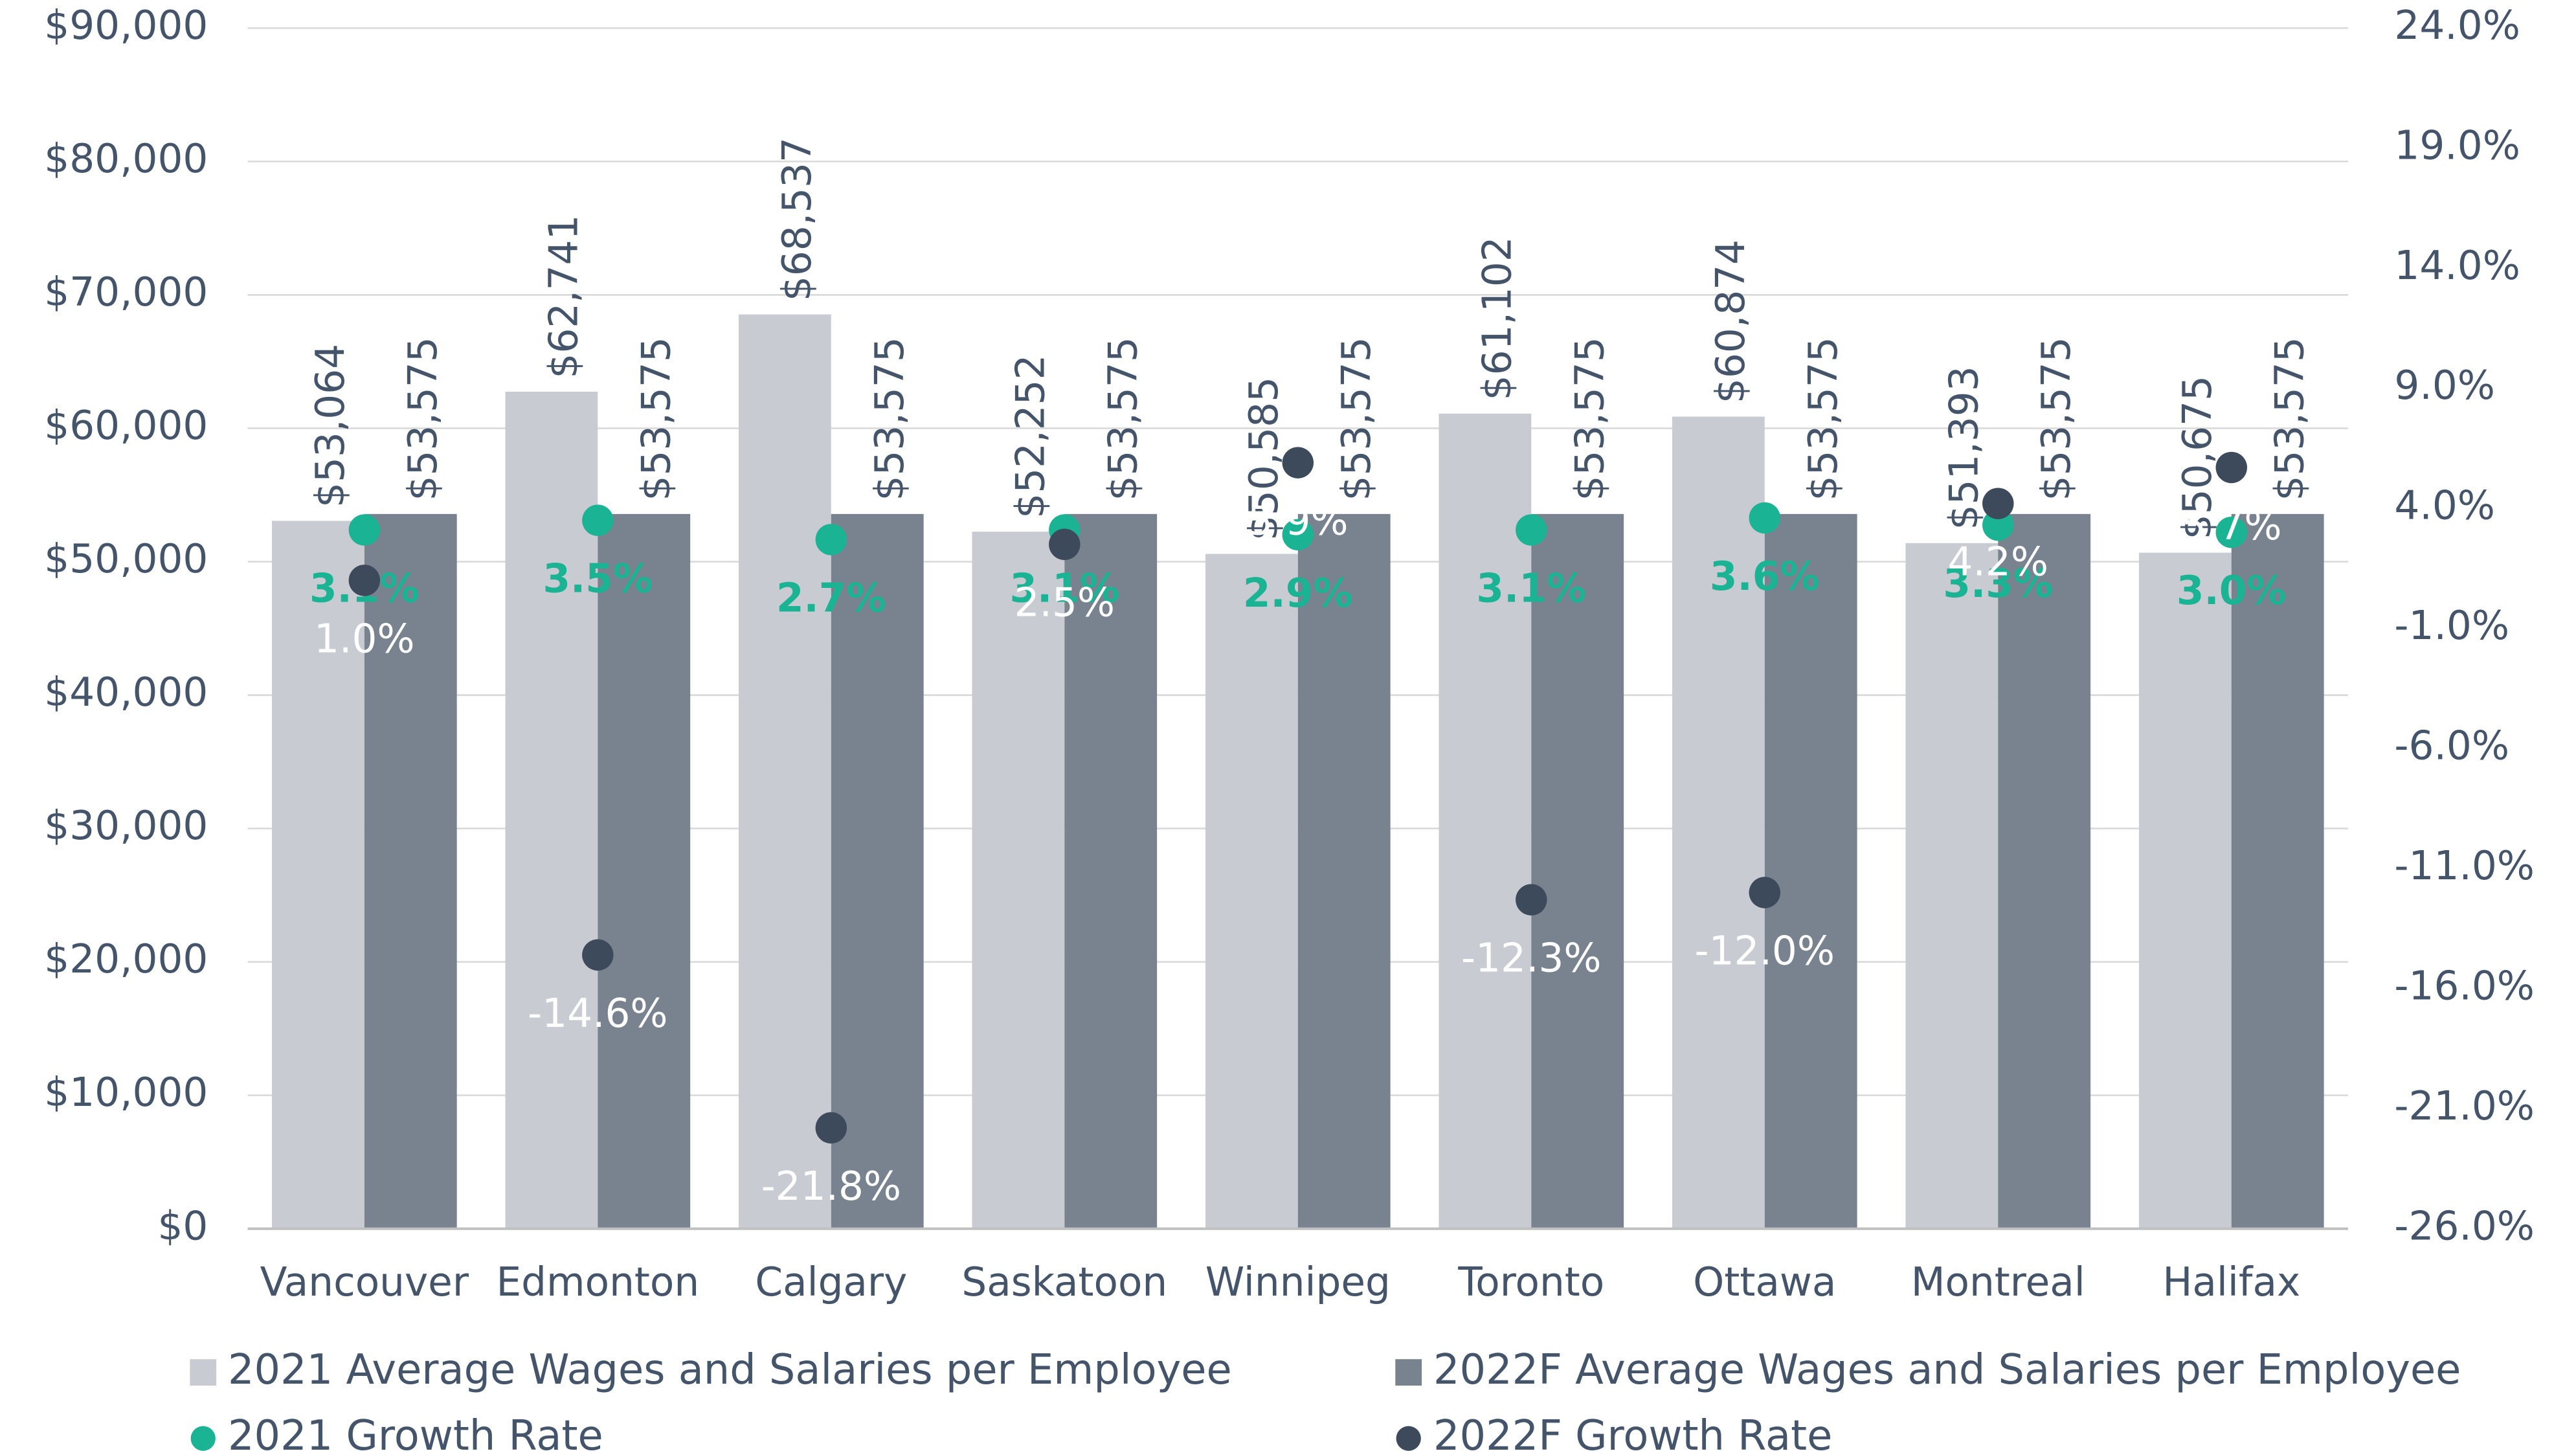  I want to click on growth-label: -14.6%, so click(598, 1014).